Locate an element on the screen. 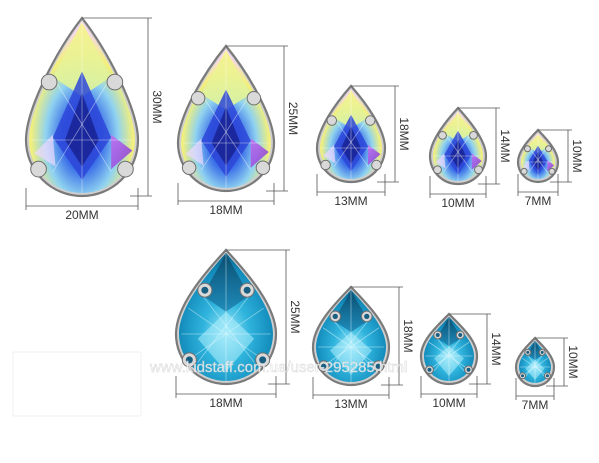 This screenshot has width=599, height=463. aquamarine-dimension-3: 10MM 14MM is located at coordinates (461, 361).